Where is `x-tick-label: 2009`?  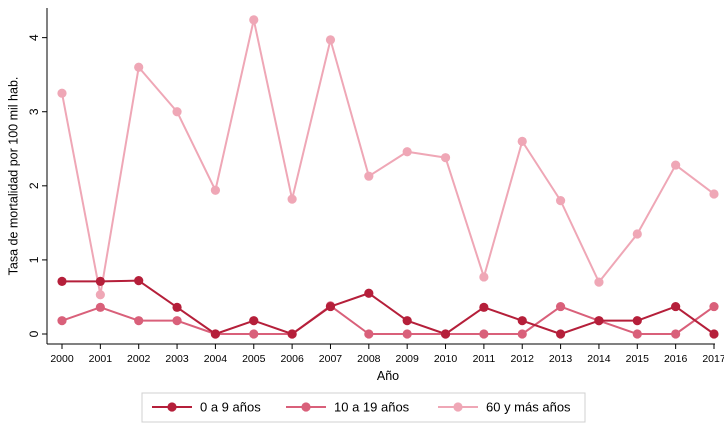 x-tick-label: 2009 is located at coordinates (407, 359).